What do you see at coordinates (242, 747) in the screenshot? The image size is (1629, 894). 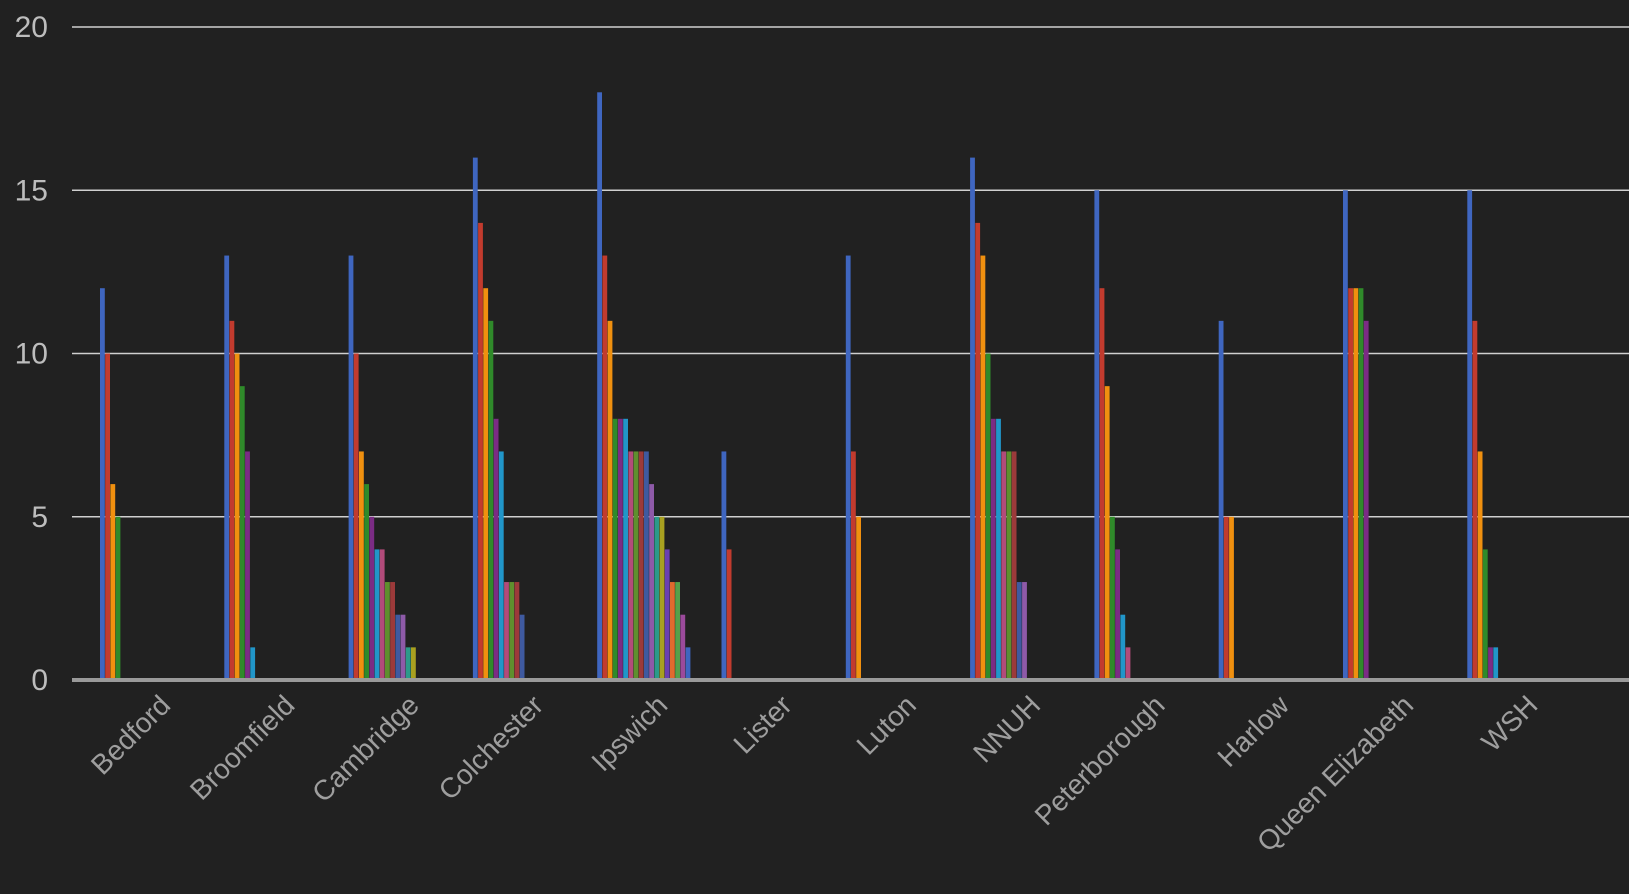 I see `x-tick-label: Broomfield` at bounding box center [242, 747].